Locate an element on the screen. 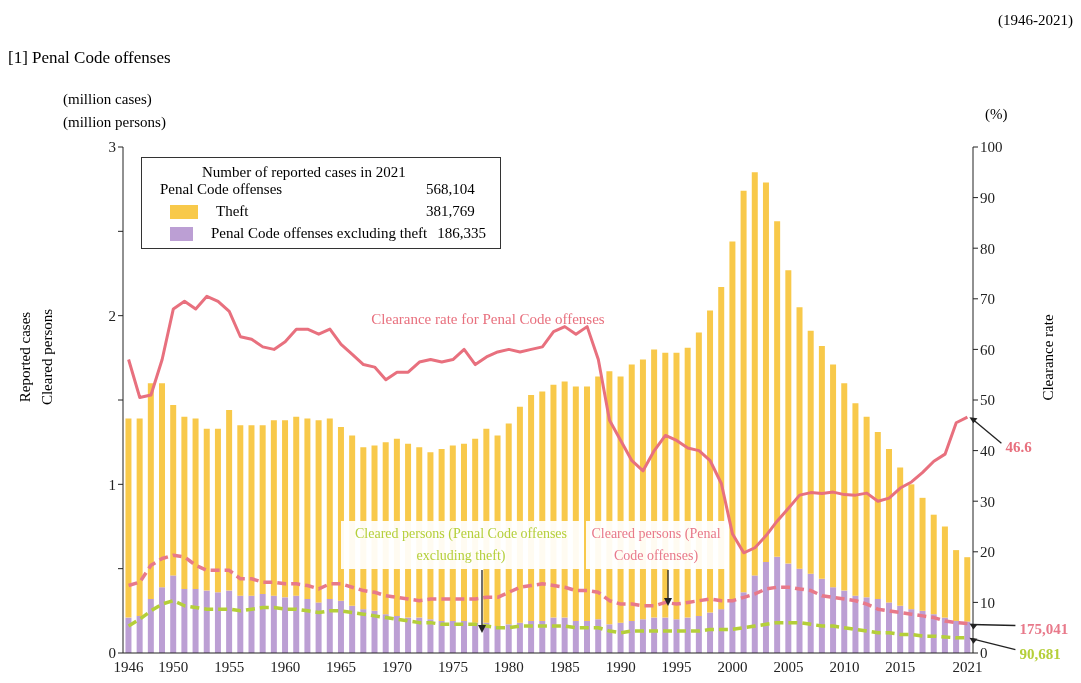 This screenshot has width=1081, height=683. y2-tick-label: 40 is located at coordinates (987, 450).